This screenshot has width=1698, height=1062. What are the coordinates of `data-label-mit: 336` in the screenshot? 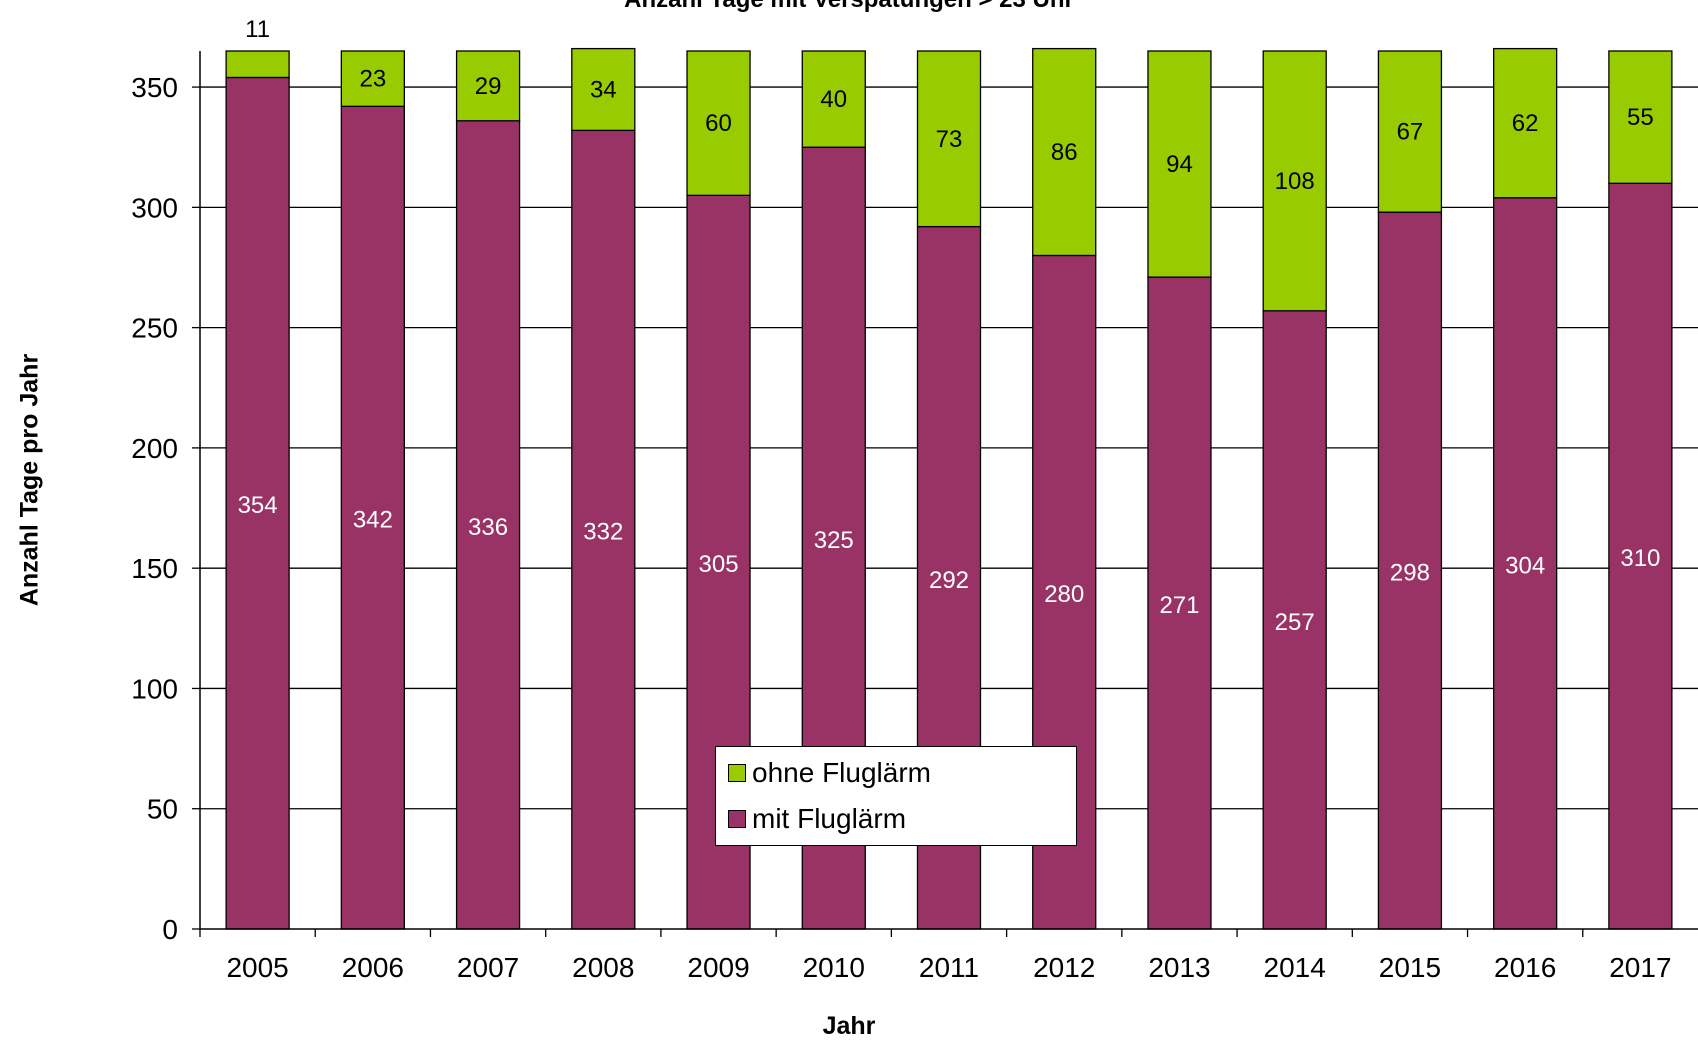 It's located at (488, 527).